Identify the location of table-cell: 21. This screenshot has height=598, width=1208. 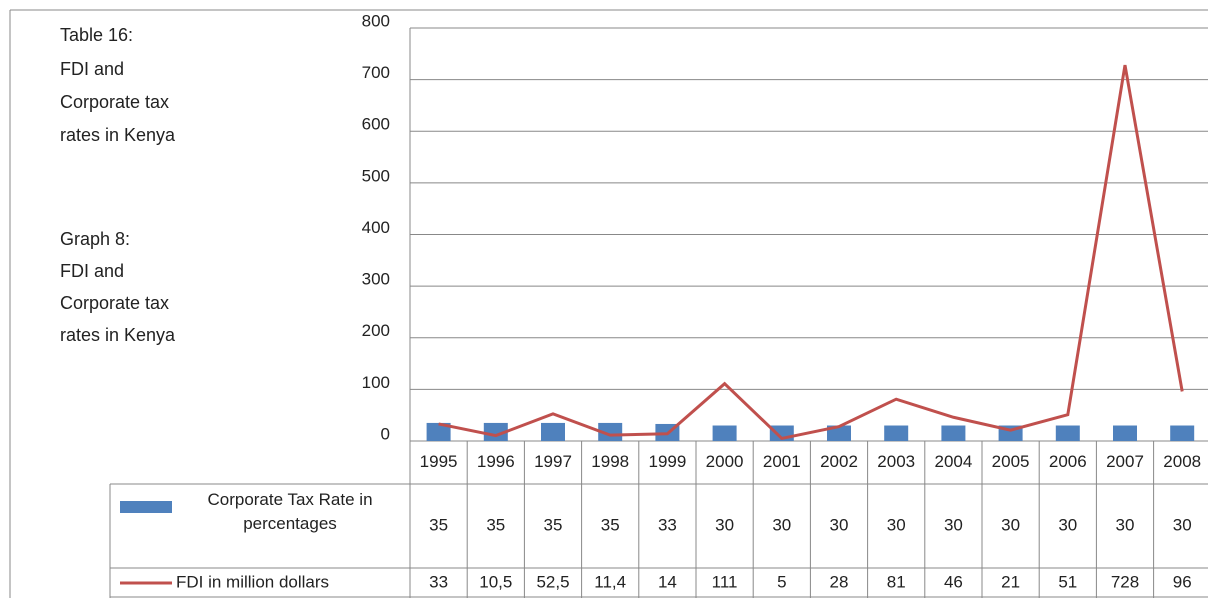
(1010, 581).